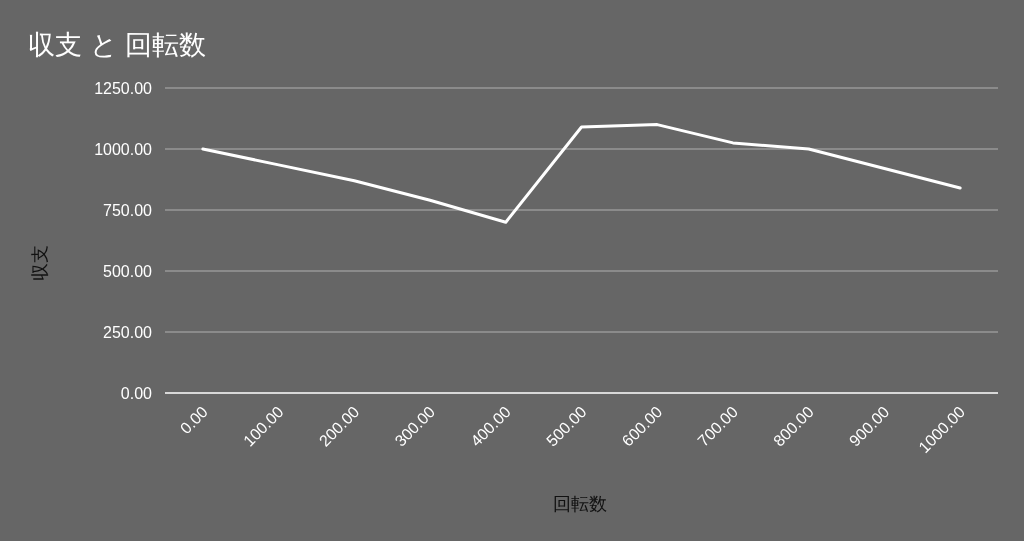 This screenshot has width=1024, height=541. What do you see at coordinates (117, 45) in the screenshot?
I see `chart-title: 収支 と 回転数` at bounding box center [117, 45].